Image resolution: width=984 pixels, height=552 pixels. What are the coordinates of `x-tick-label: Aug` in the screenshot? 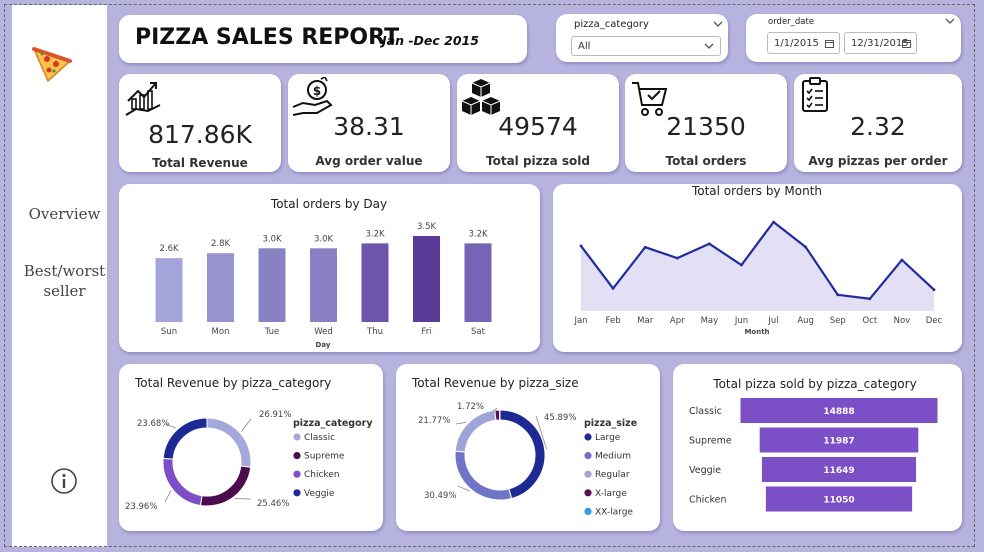 It's located at (805, 321).